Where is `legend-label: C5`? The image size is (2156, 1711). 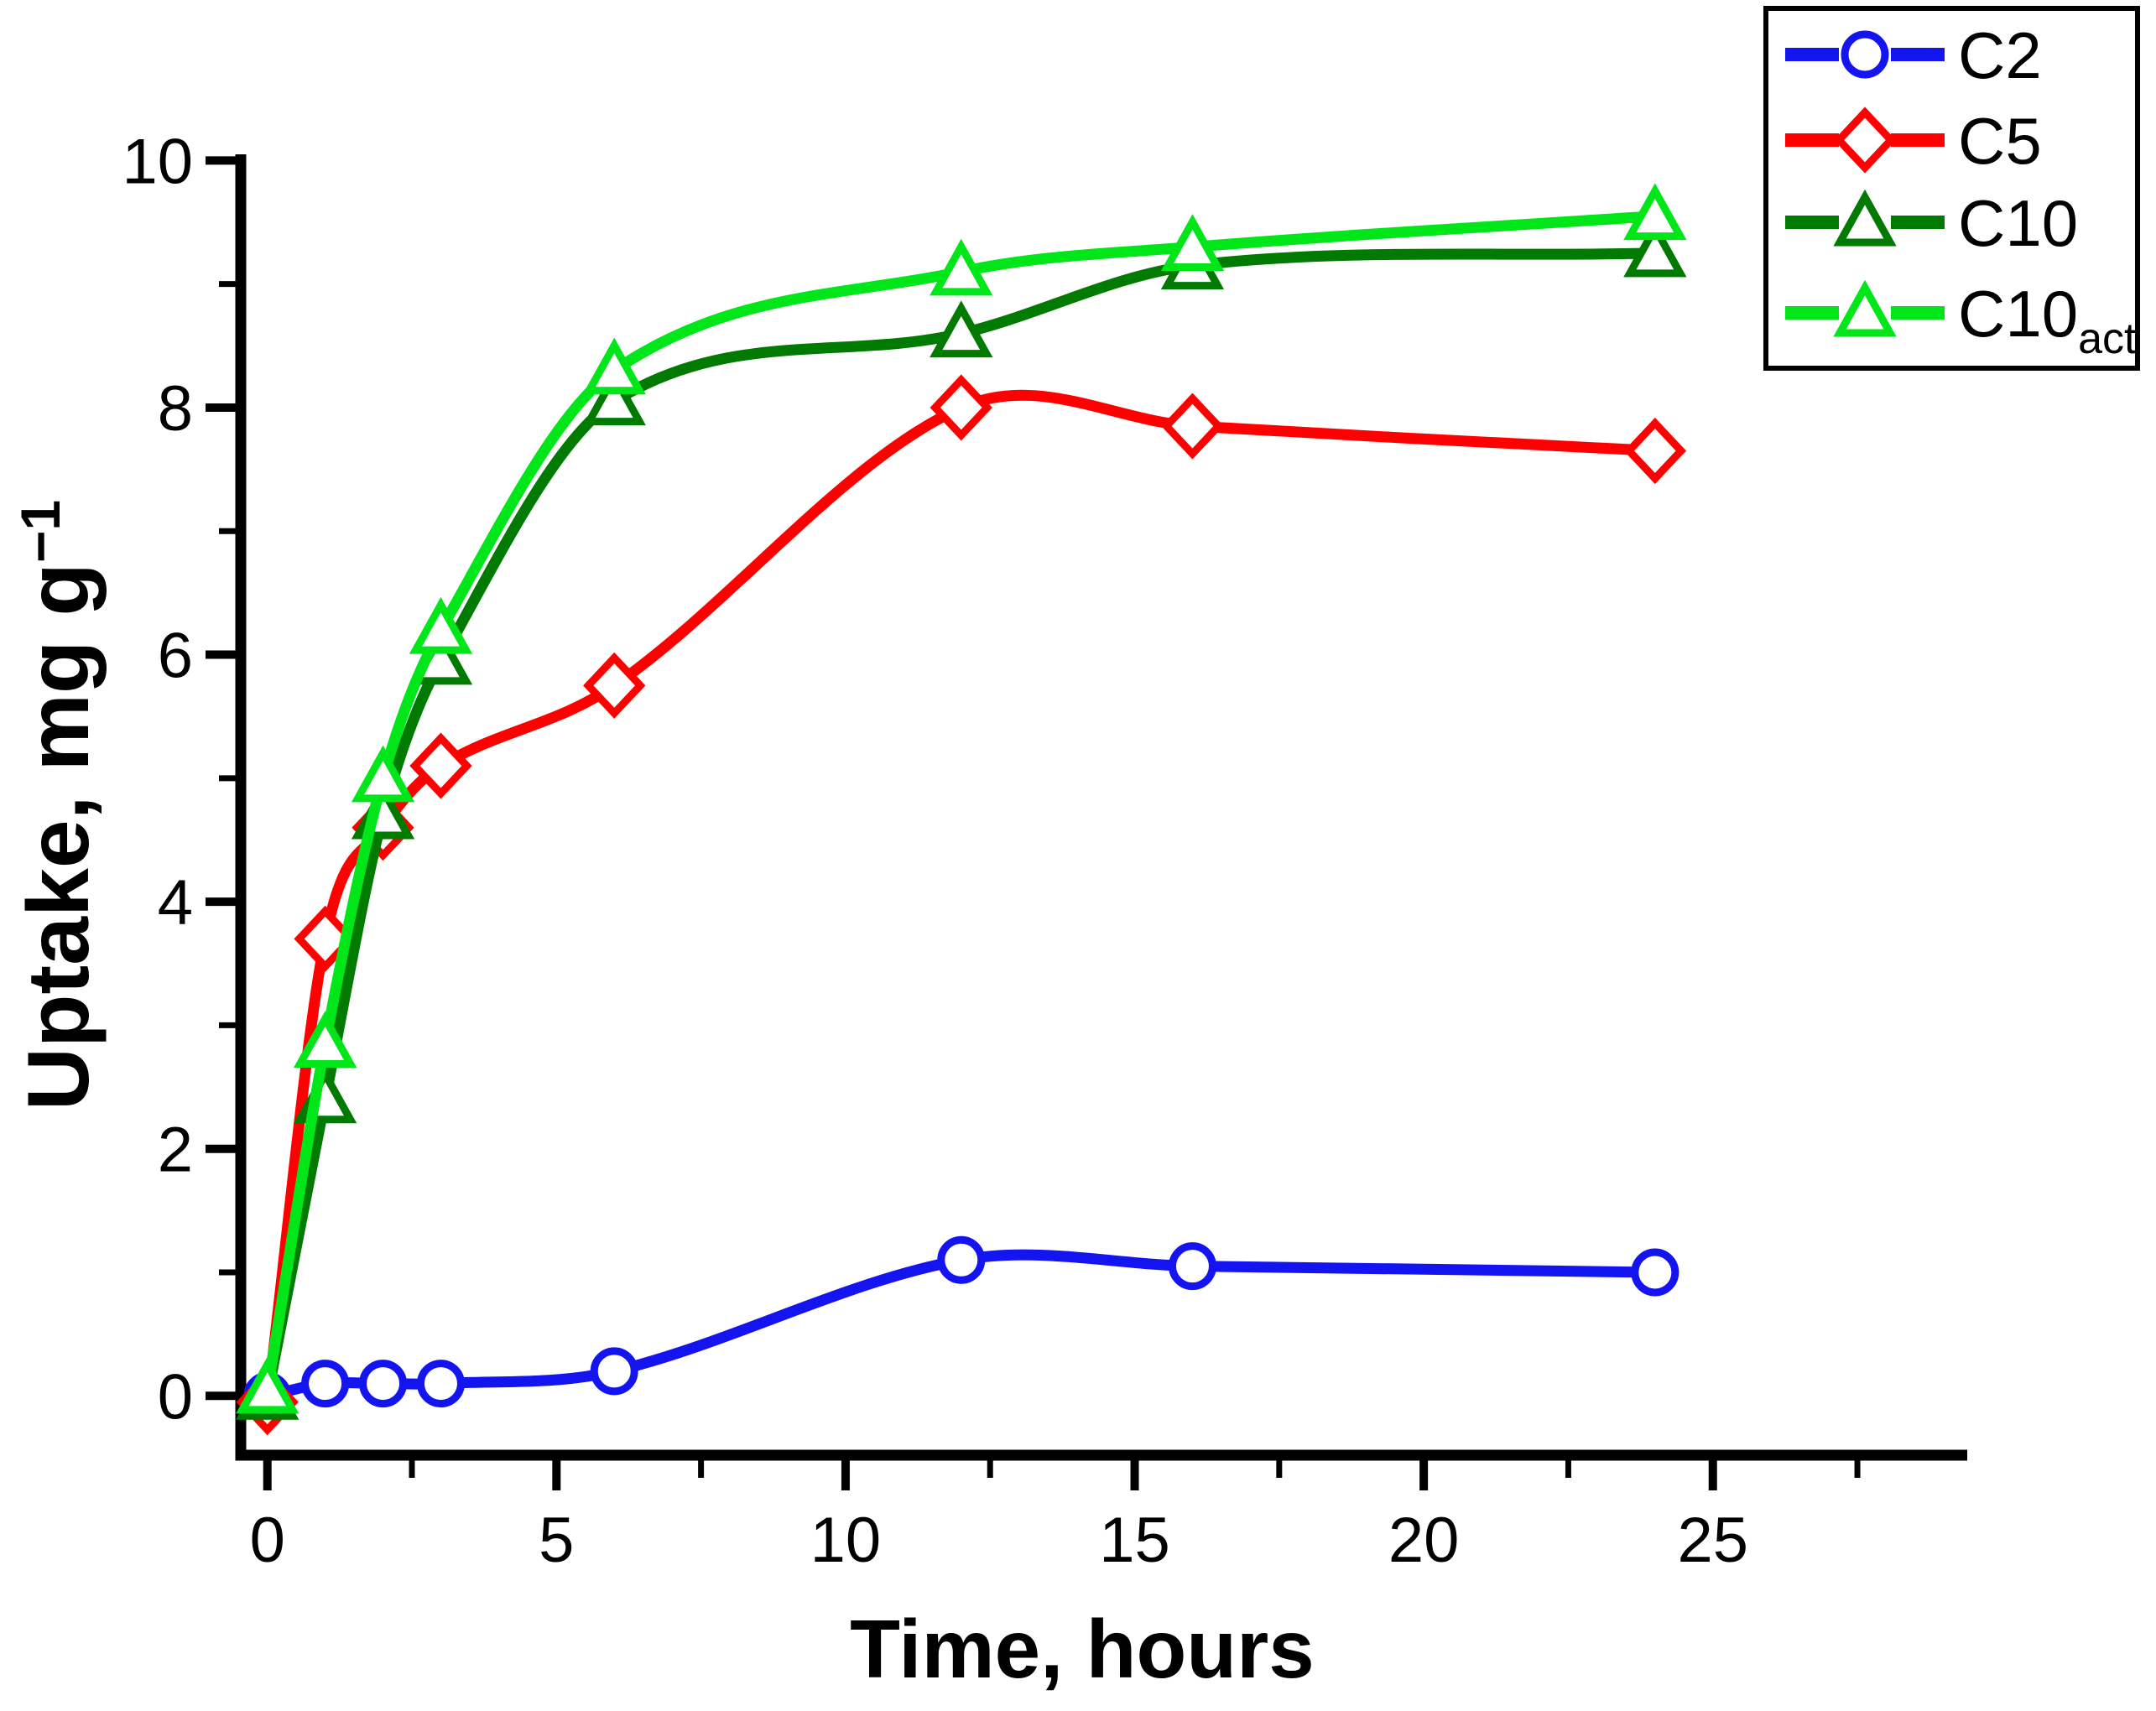 legend-label: C5 is located at coordinates (2000, 141).